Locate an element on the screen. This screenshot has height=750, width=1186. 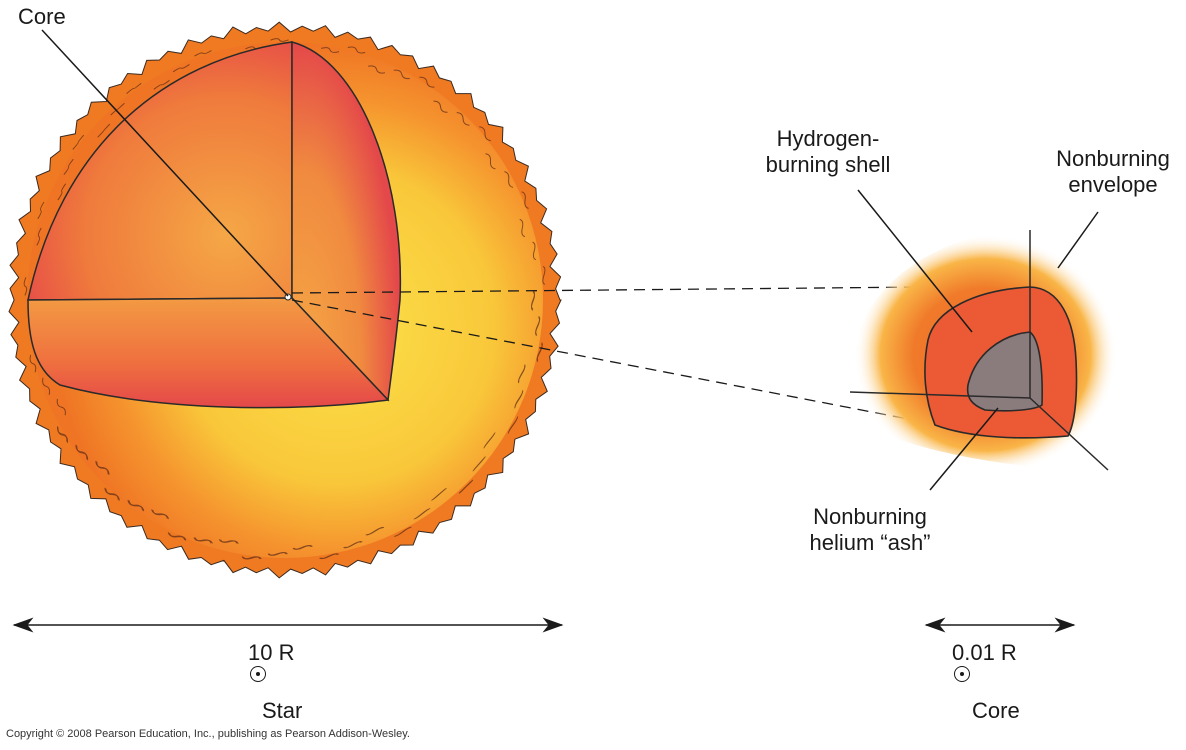
hydrogen-shell-label: Hydrogen- burning shell is located at coordinates (828, 152).